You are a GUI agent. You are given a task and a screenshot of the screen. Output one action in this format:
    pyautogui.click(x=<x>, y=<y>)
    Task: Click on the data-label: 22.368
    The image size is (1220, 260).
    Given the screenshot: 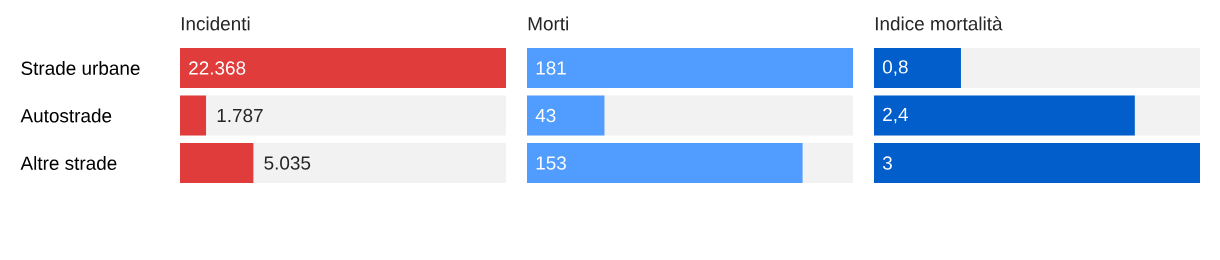 What is the action you would take?
    pyautogui.click(x=217, y=68)
    